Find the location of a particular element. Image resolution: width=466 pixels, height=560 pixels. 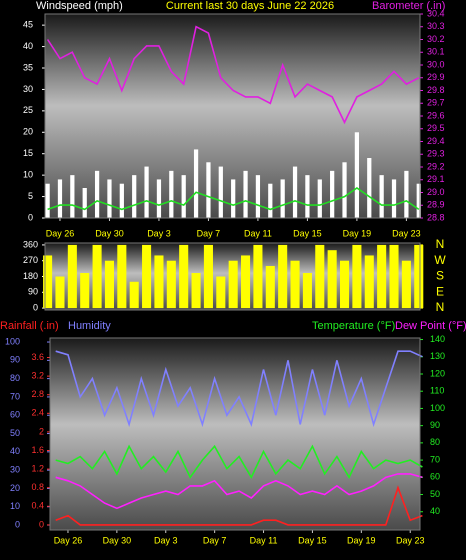

y2-tick-label: 29.4 is located at coordinates (436, 141).